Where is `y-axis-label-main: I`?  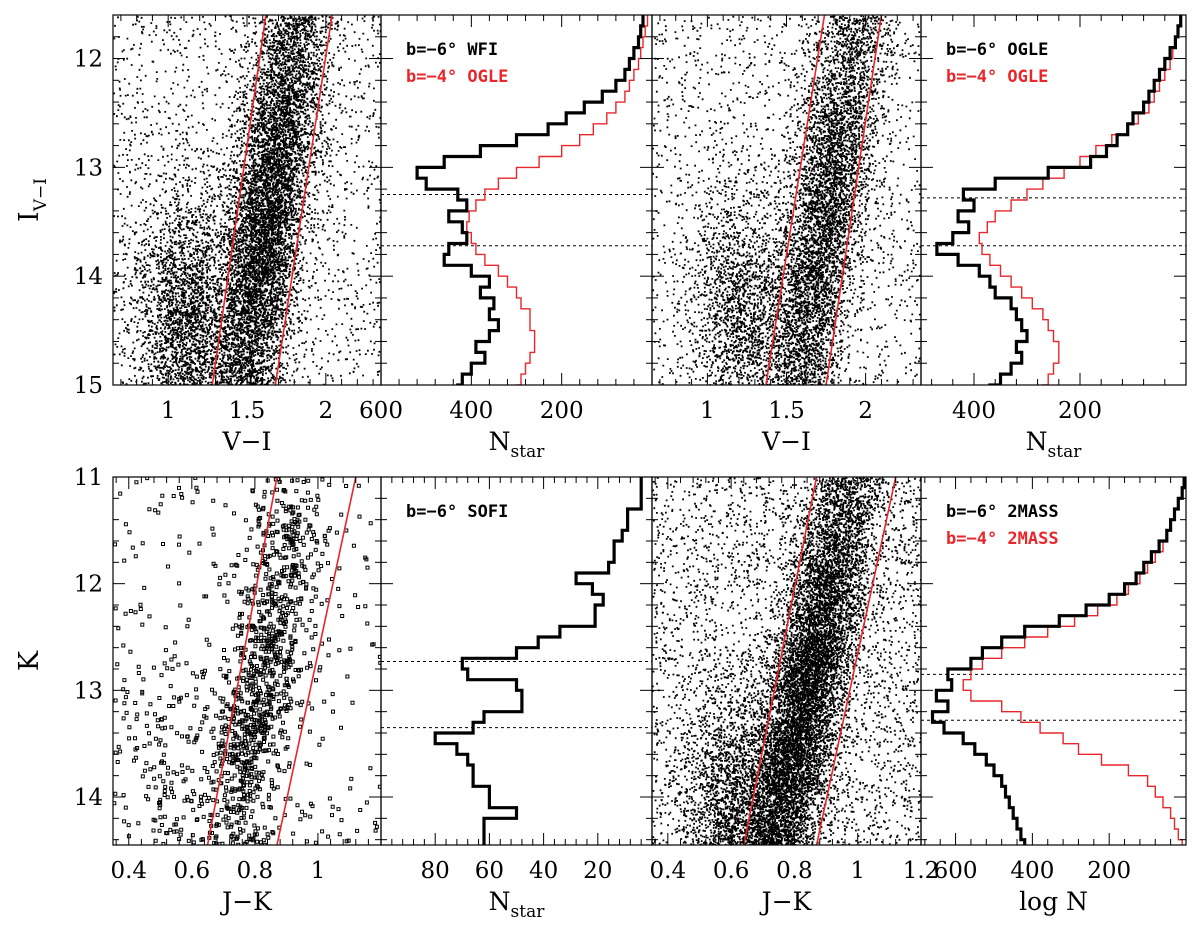 y-axis-label-main: I is located at coordinates (29, 216).